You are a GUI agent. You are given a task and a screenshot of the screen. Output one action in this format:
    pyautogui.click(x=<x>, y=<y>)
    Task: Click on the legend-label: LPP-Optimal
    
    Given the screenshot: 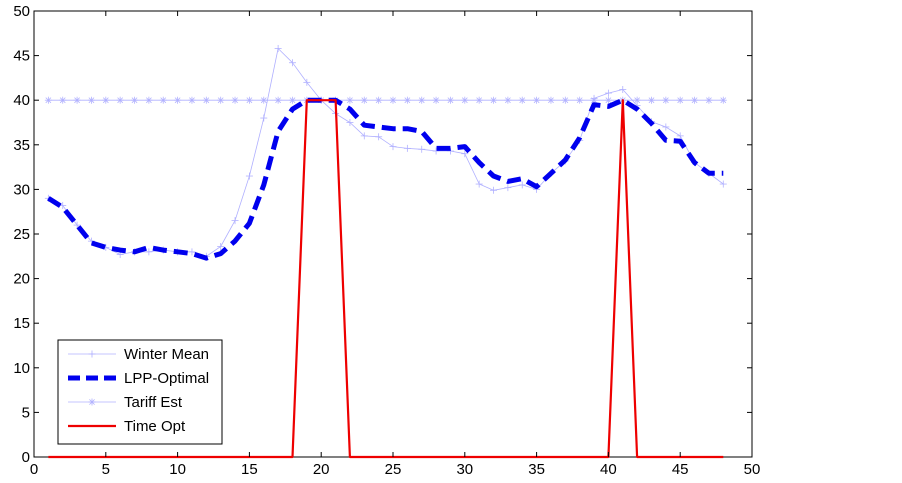 What is the action you would take?
    pyautogui.click(x=166, y=378)
    